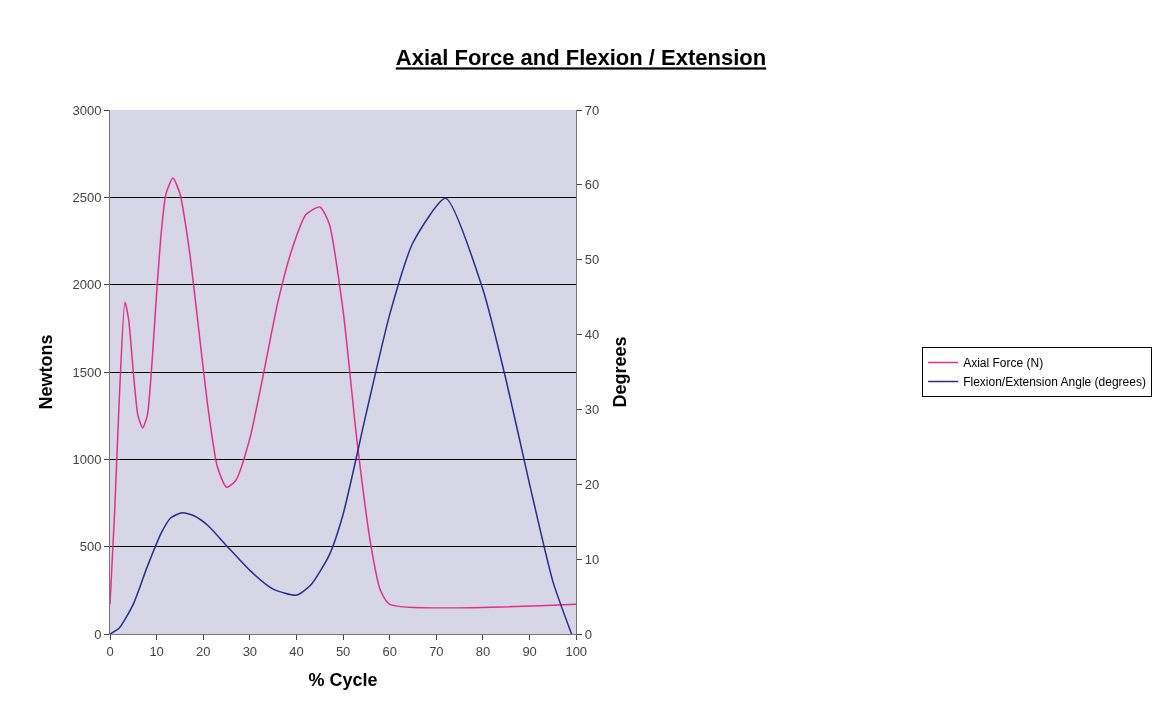  Describe the element at coordinates (436, 651) in the screenshot. I see `x-tick-label: 70` at that location.